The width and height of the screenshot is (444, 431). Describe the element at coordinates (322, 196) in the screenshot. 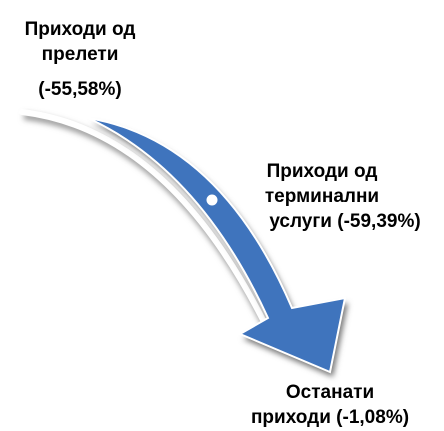

I see `node-label: терминални` at that location.